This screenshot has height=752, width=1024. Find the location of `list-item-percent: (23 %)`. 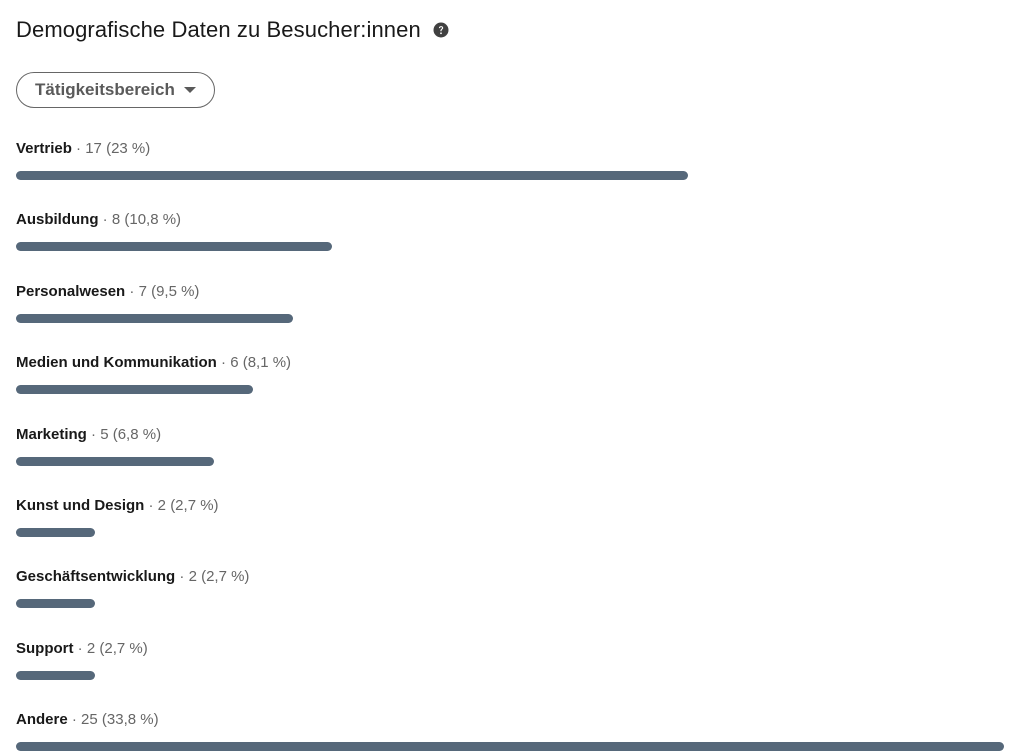

list-item-percent: (23 %) is located at coordinates (128, 148).